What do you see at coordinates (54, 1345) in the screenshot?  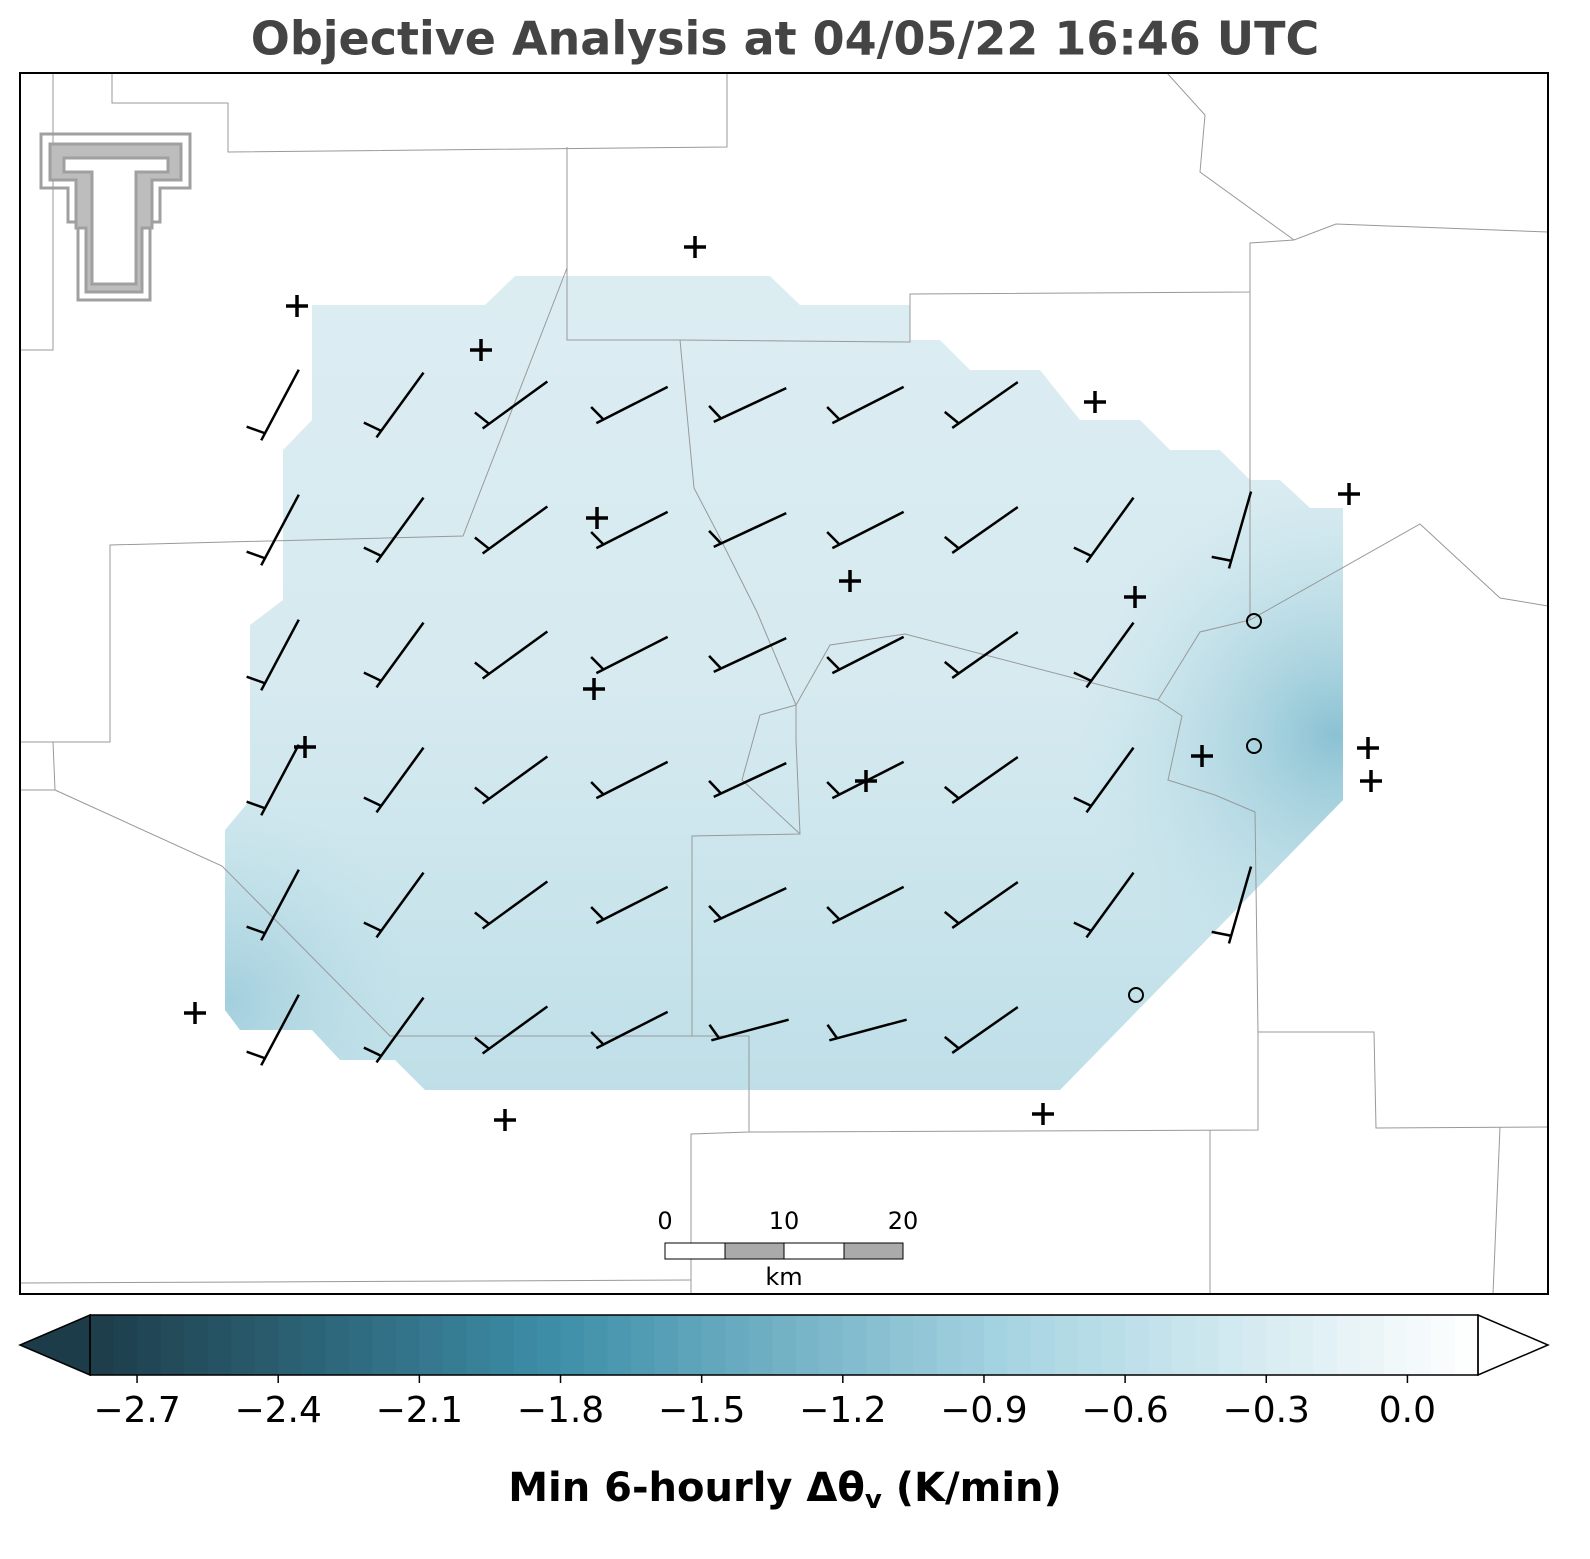 I see `colorbar-extend-low` at bounding box center [54, 1345].